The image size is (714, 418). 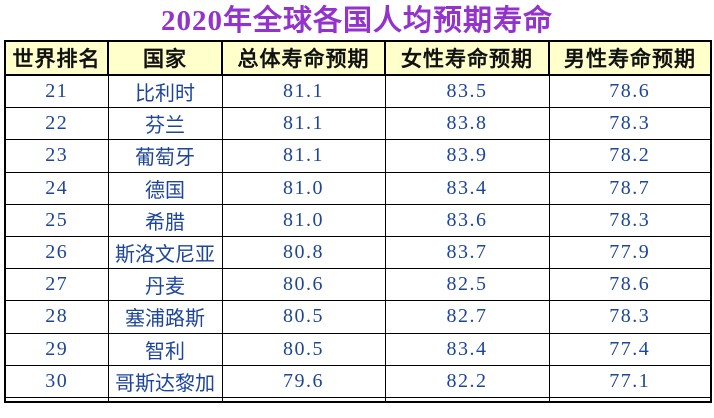 I want to click on rank-cell: 25, so click(x=56, y=220).